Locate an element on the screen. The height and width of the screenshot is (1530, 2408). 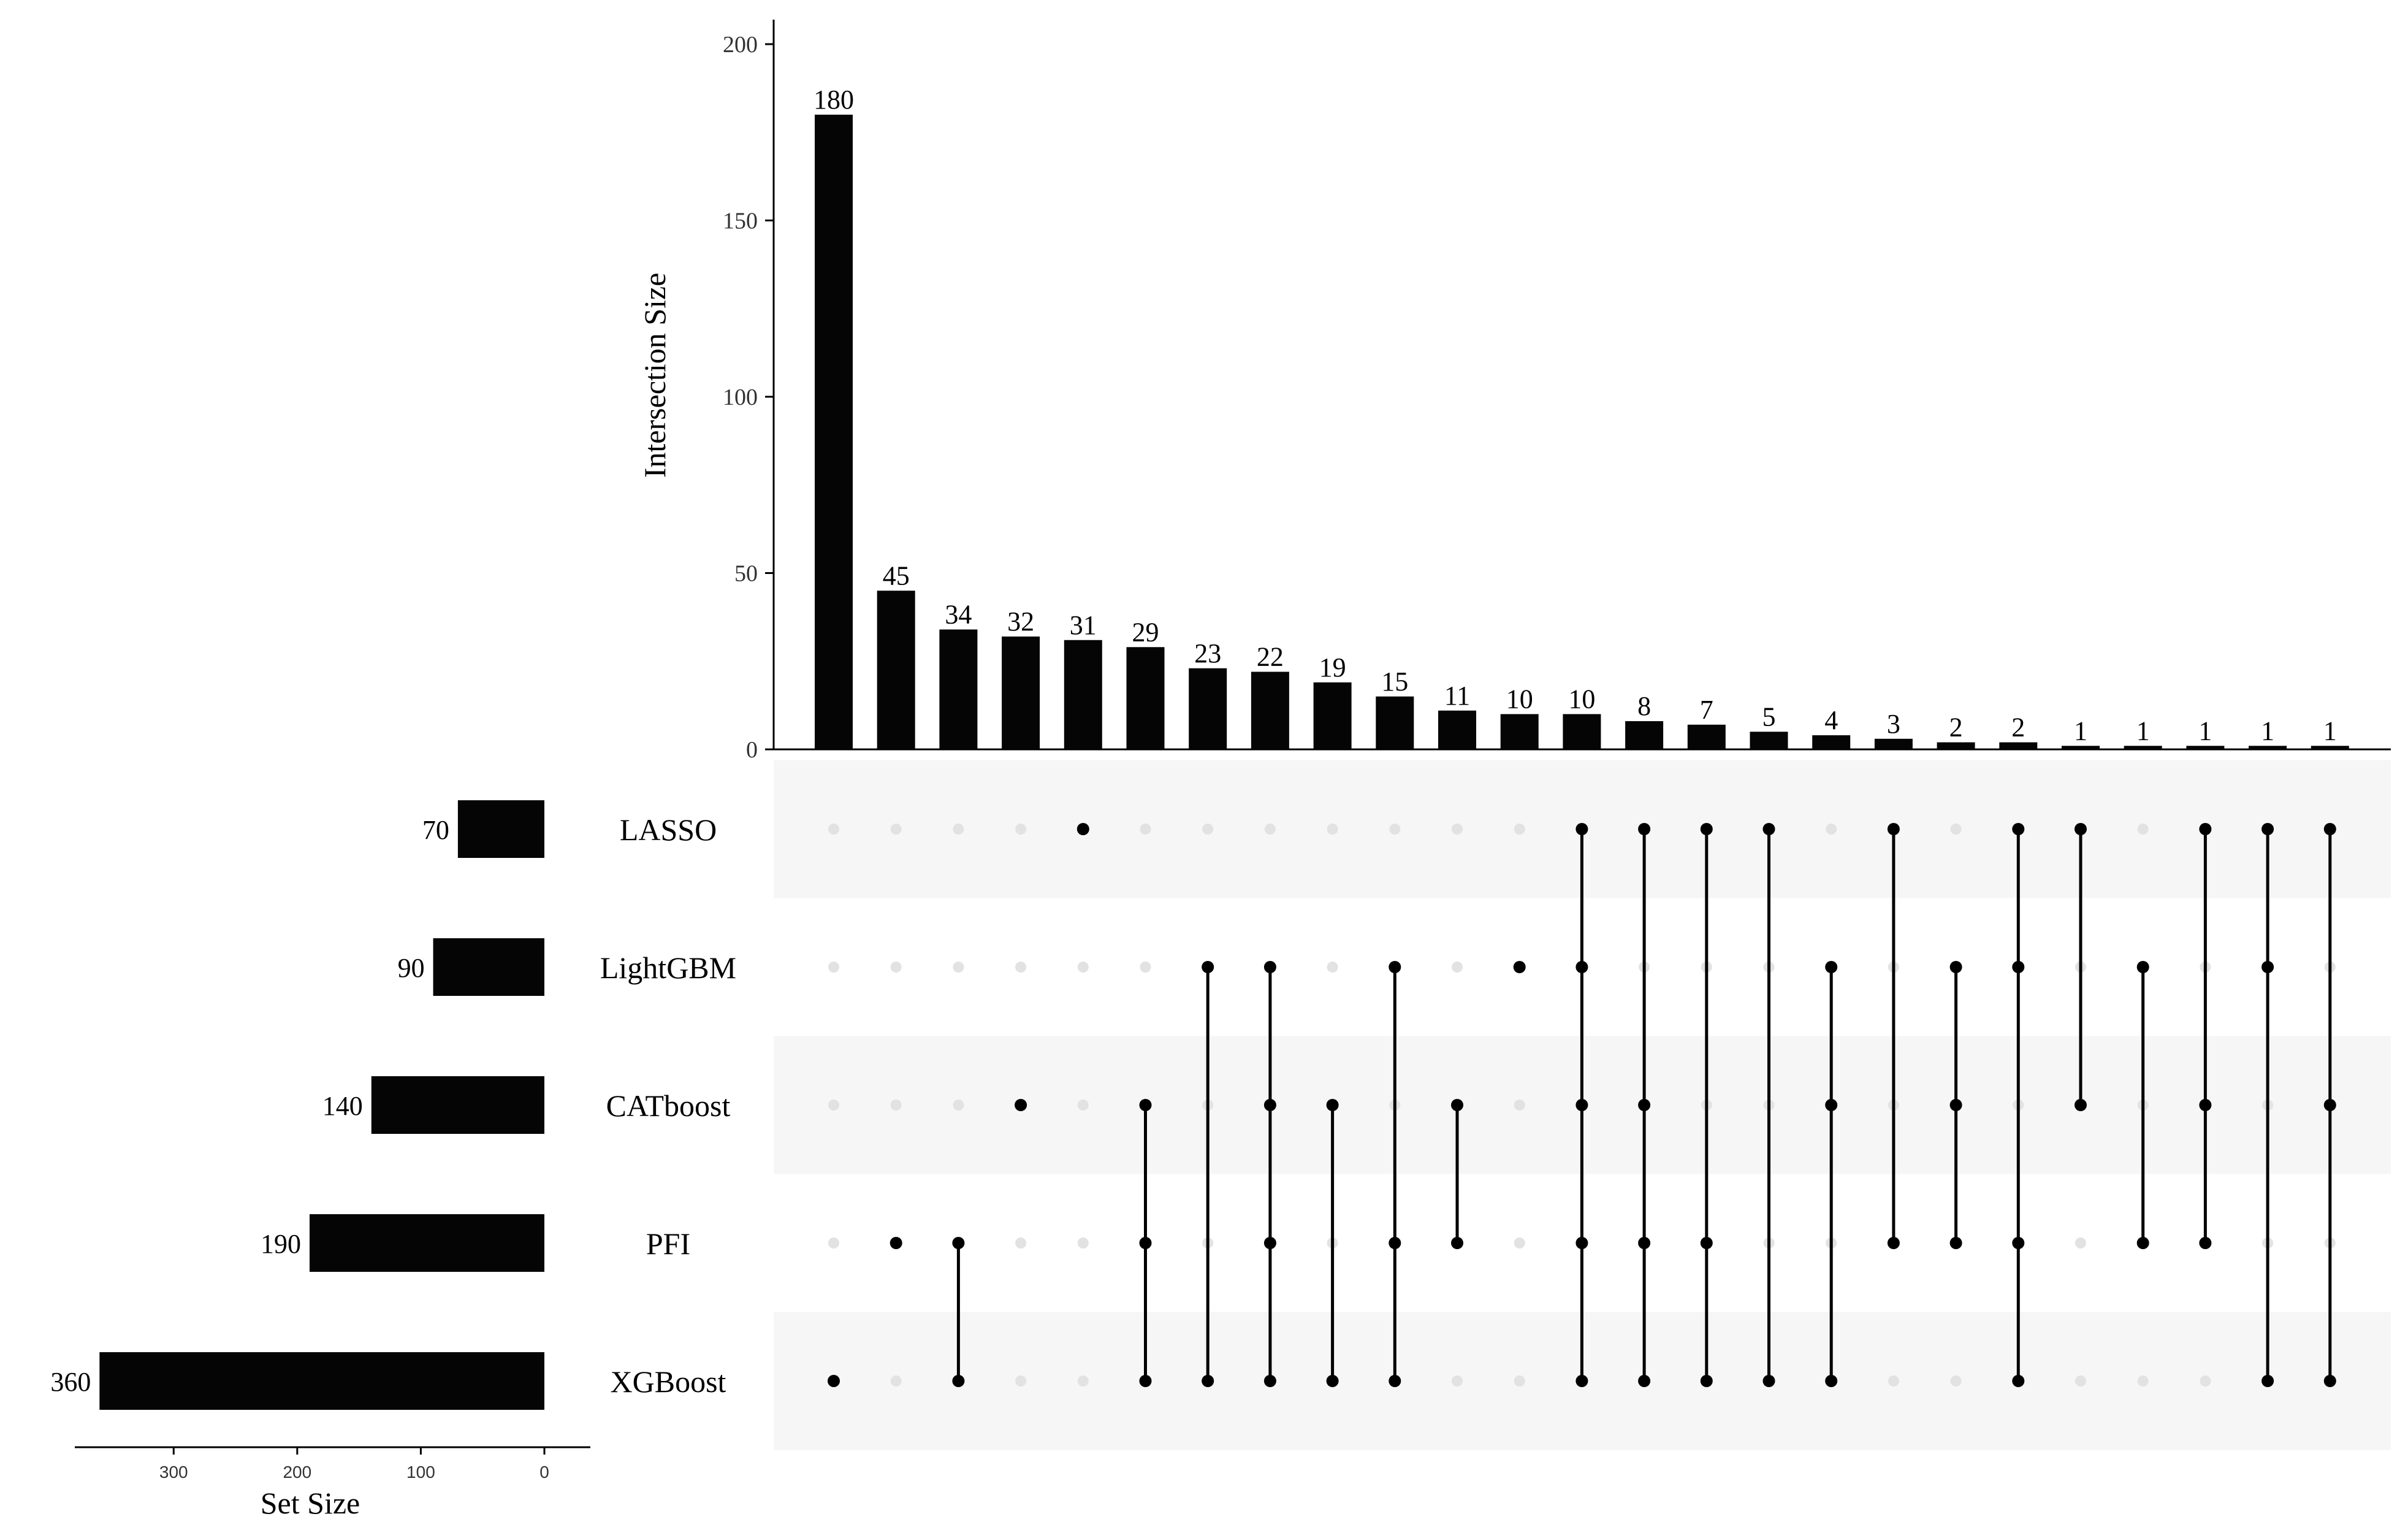
set-size-tick-label: 100 is located at coordinates (420, 1472).